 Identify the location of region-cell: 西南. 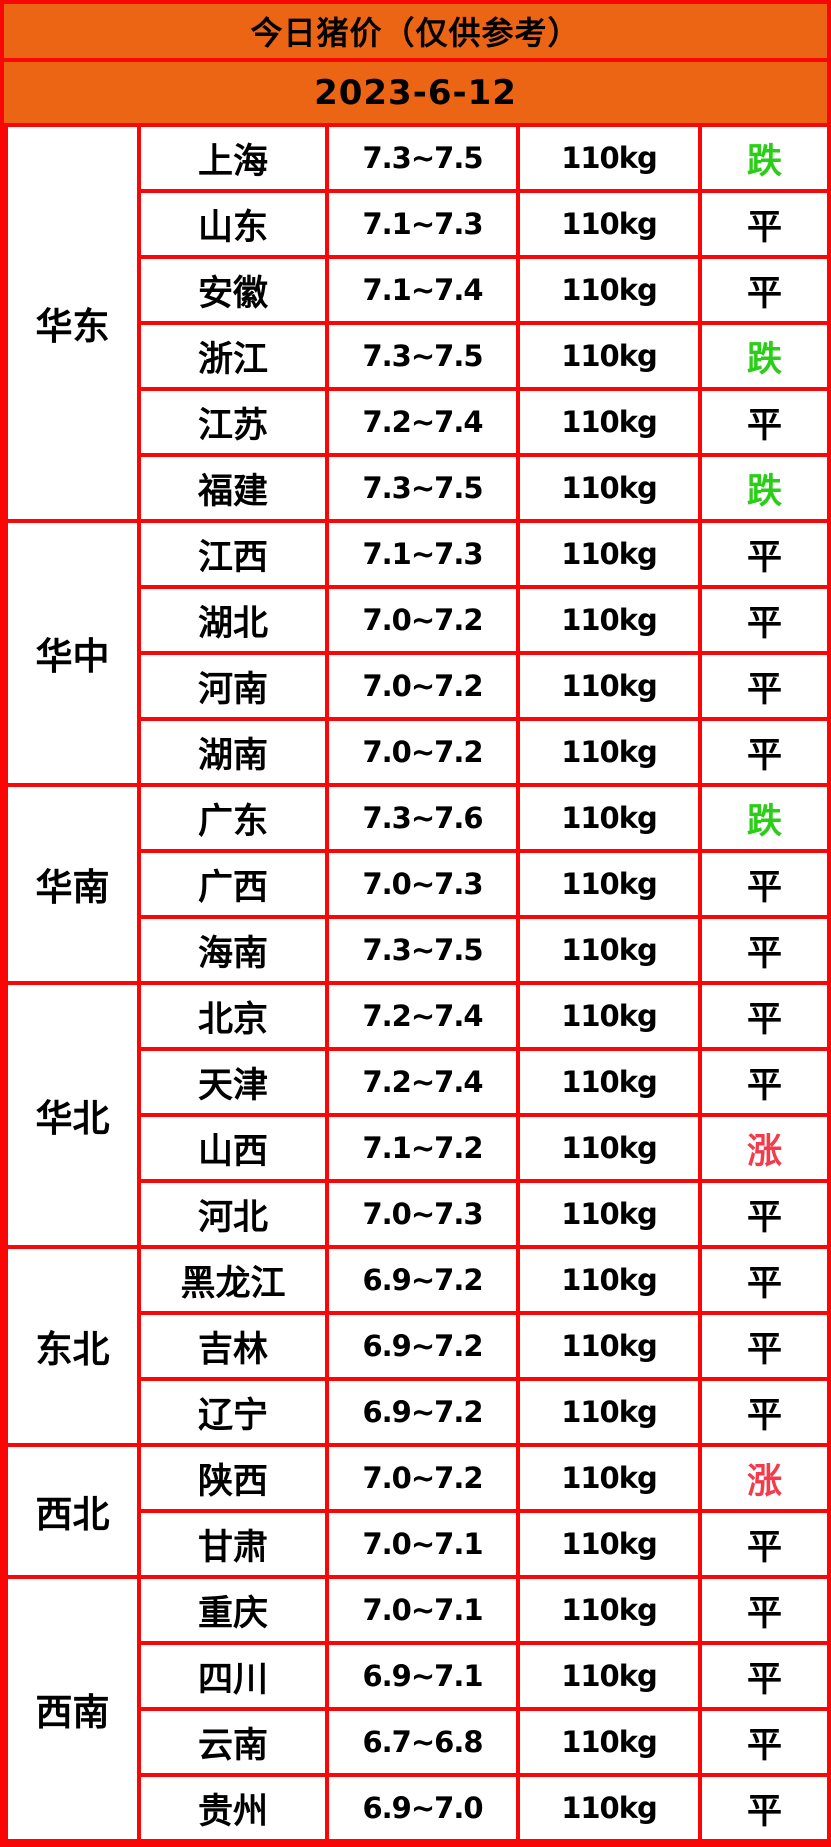
(72, 1709).